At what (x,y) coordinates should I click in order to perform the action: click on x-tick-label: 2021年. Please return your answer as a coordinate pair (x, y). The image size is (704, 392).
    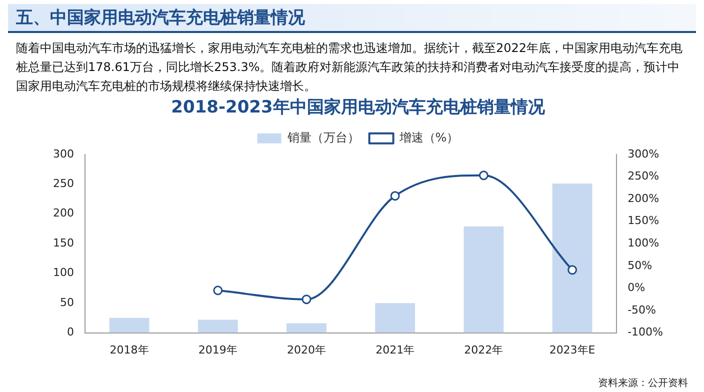
    Looking at the image, I should click on (395, 349).